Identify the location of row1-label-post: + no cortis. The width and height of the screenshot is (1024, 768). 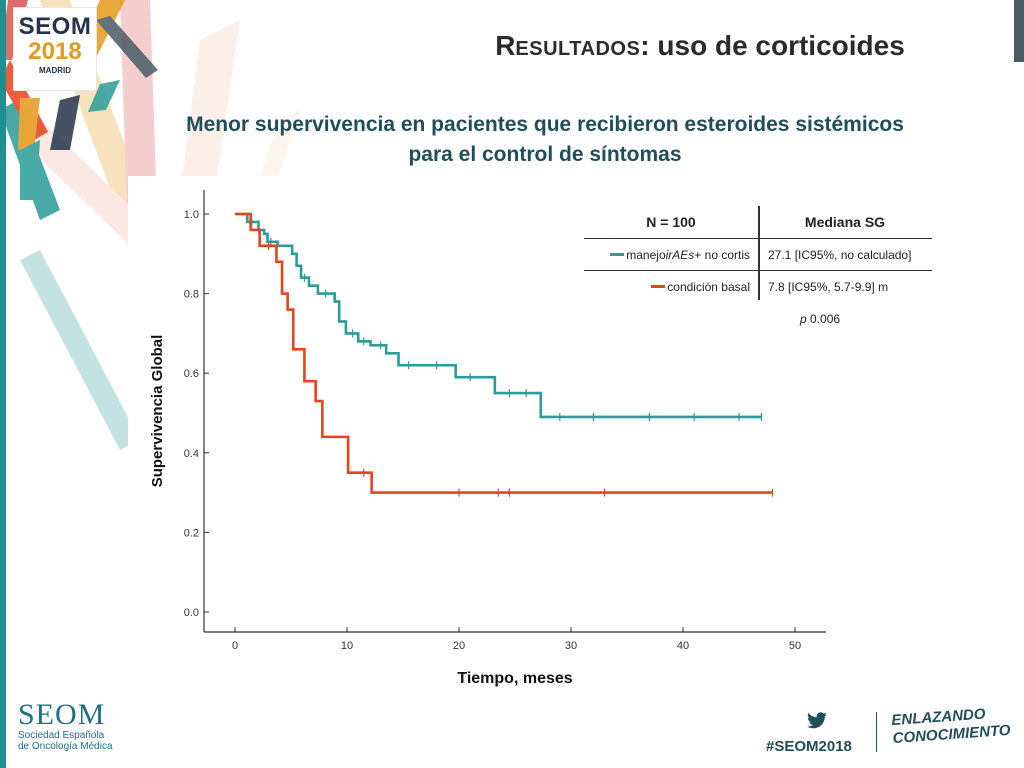
(722, 254).